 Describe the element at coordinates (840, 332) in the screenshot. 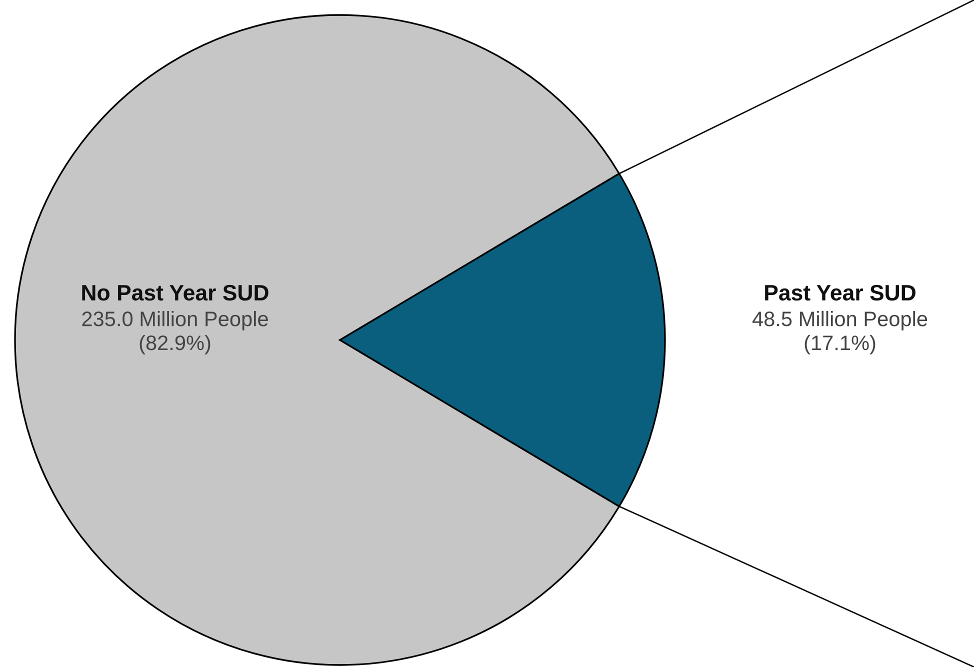

I see `data-label: 48.5 Million People (17.1%)` at that location.